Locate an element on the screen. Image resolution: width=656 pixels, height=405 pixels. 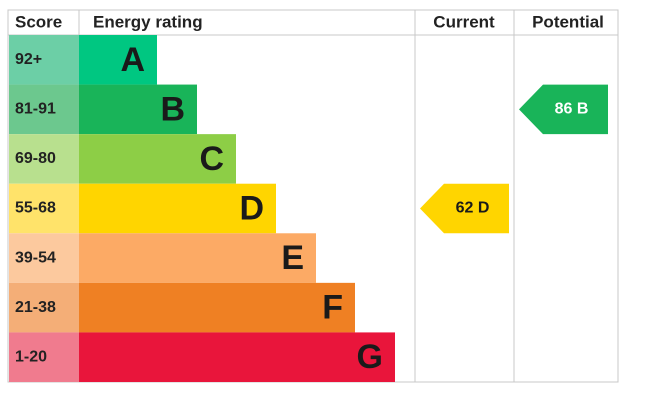
current-label: 62 D is located at coordinates (473, 208).